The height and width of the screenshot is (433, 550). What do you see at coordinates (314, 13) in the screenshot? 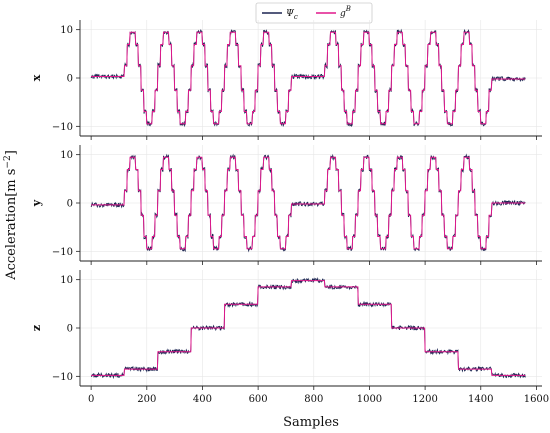
I see `legend: Ψc gB` at bounding box center [314, 13].